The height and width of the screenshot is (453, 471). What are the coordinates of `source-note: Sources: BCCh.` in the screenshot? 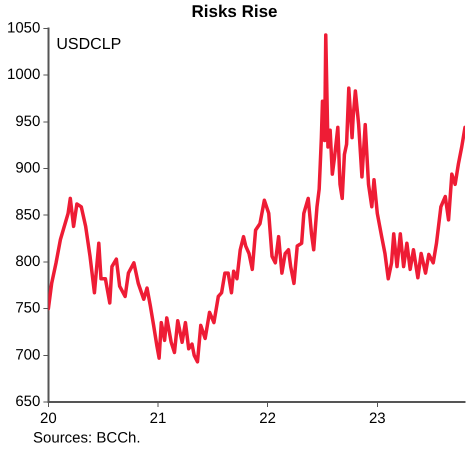 It's located at (87, 438).